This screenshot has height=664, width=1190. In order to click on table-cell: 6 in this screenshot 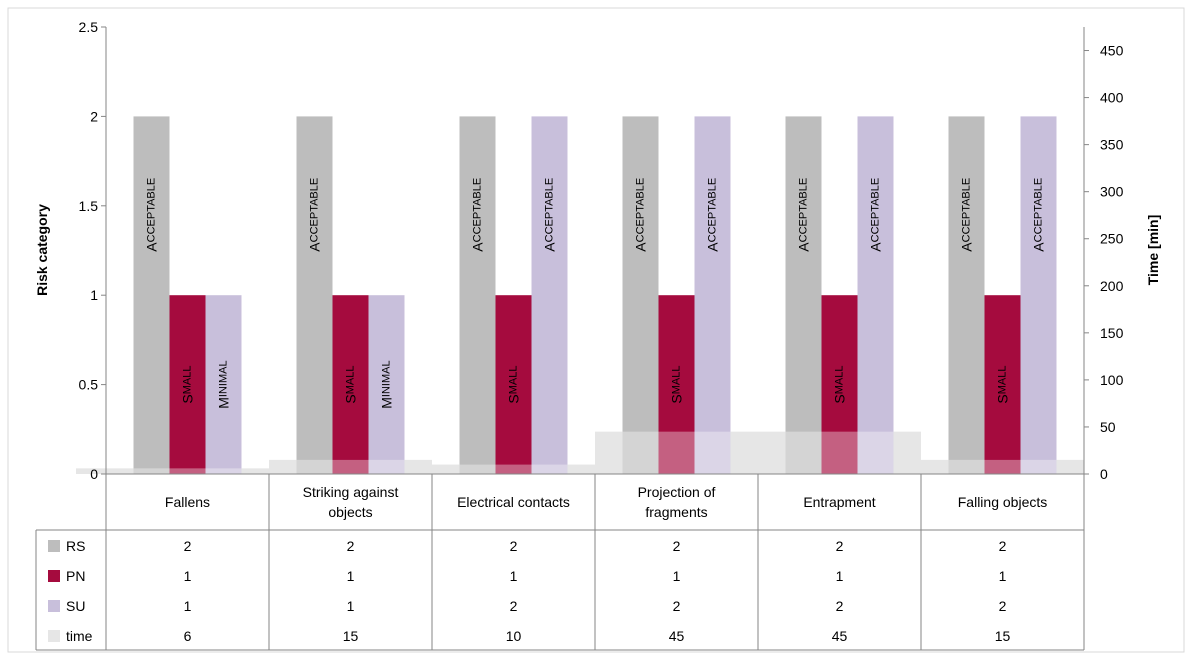, I will do `click(188, 636)`.